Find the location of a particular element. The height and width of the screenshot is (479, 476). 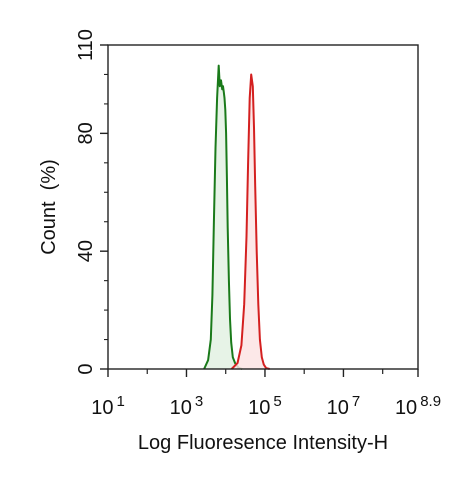

series-1-line is located at coordinates (223, 217).